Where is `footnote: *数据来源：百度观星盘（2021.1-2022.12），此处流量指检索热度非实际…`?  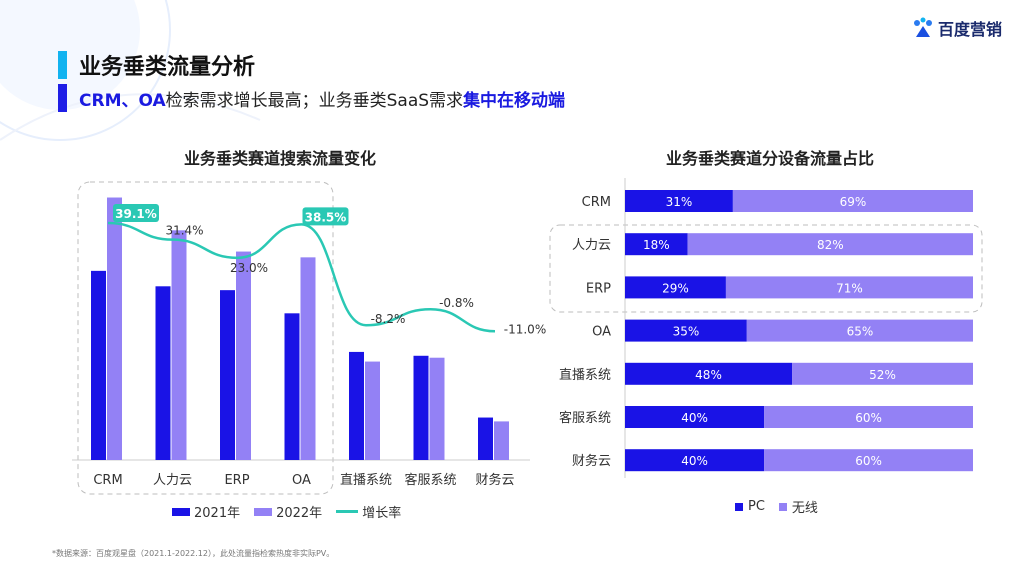
footnote: *数据来源：百度观星盘（2021.1-2022.12），此处流量指检索热度非实际… is located at coordinates (193, 553).